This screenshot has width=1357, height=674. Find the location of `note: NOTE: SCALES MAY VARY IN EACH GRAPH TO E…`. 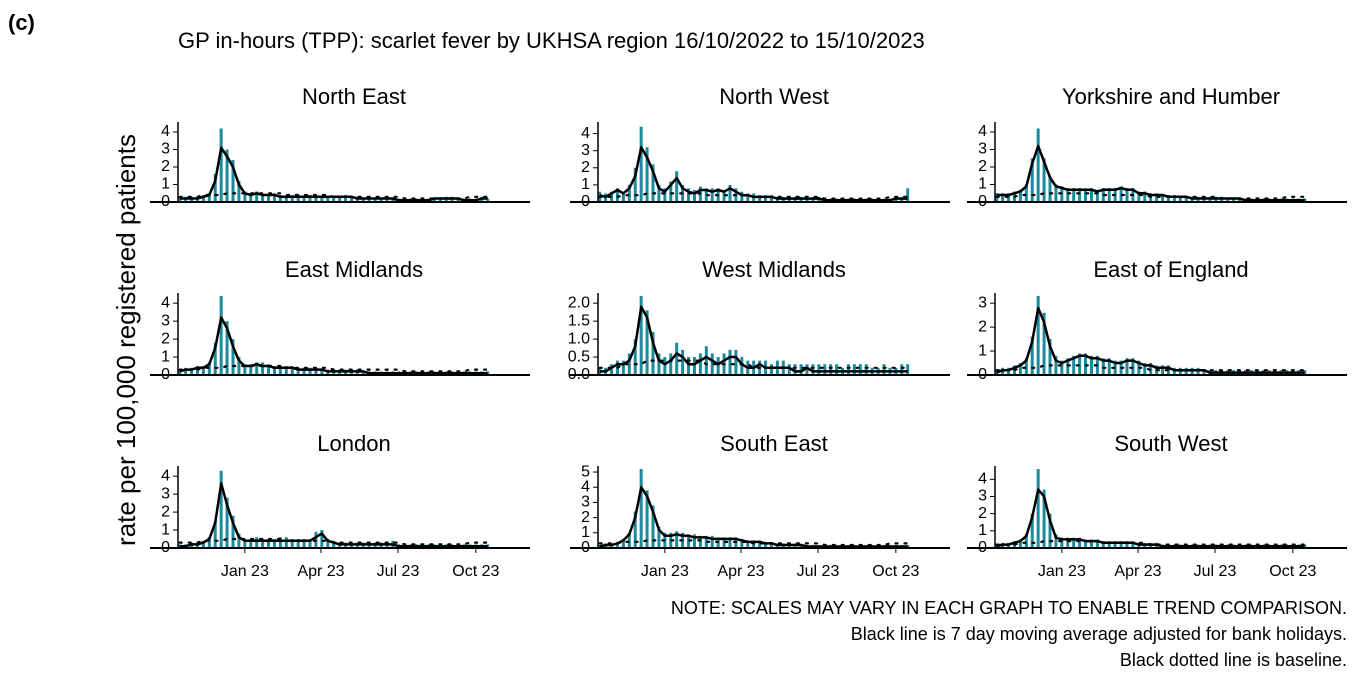

note: NOTE: SCALES MAY VARY IN EACH GRAPH TO E… is located at coordinates (1009, 608).